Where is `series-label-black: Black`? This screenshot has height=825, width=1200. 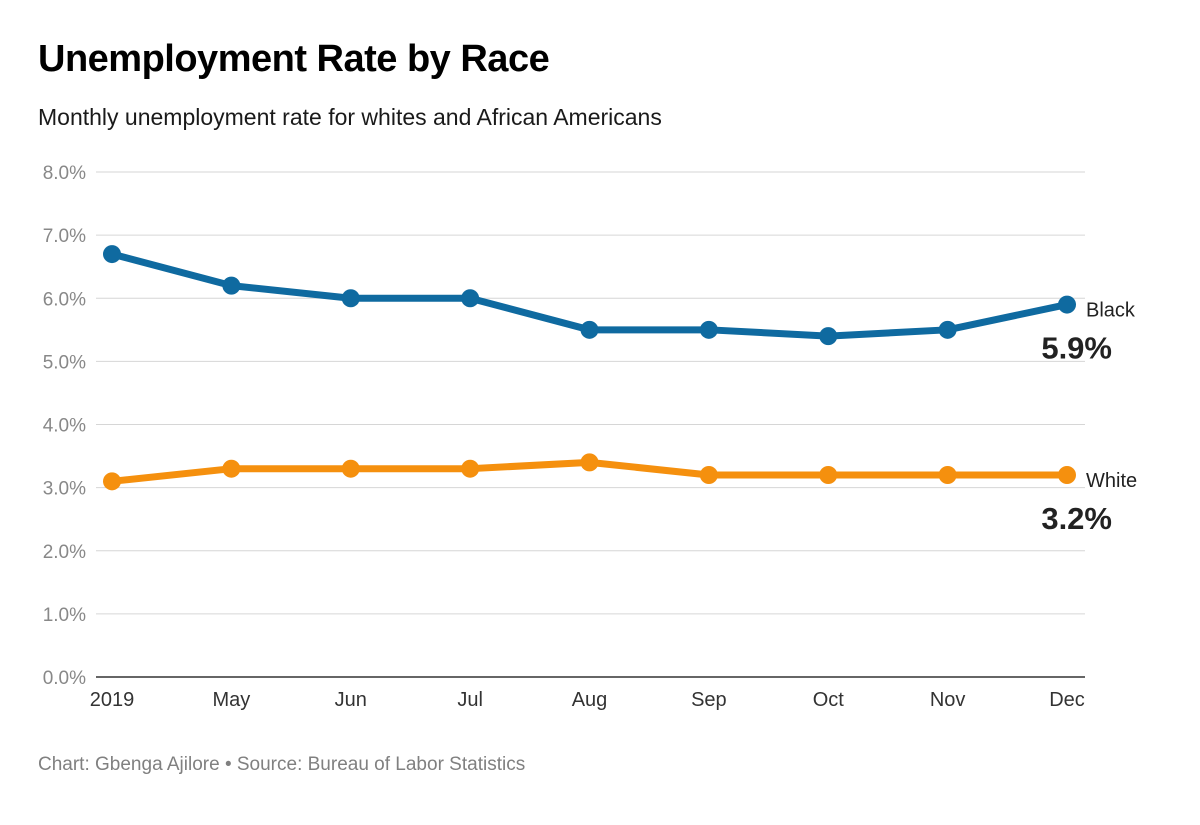
series-label-black: Black is located at coordinates (1111, 311).